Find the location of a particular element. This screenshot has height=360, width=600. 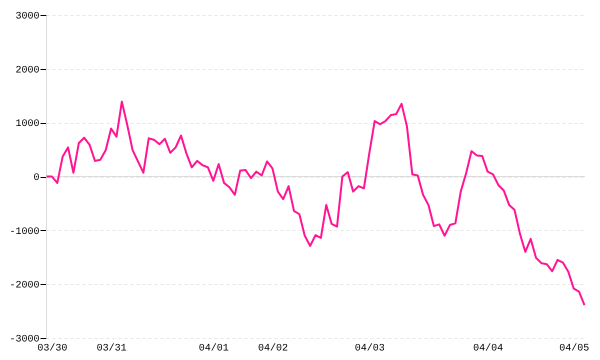

y-tick-label: 1000 is located at coordinates (27, 124).